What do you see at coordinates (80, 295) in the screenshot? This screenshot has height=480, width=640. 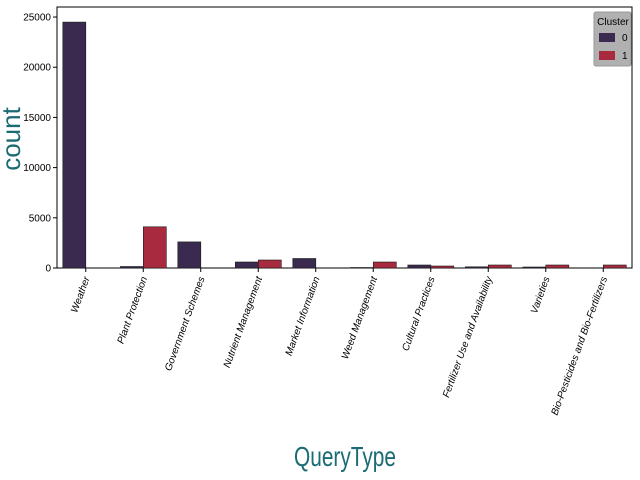 I see `x-tick-label: Weather` at bounding box center [80, 295].